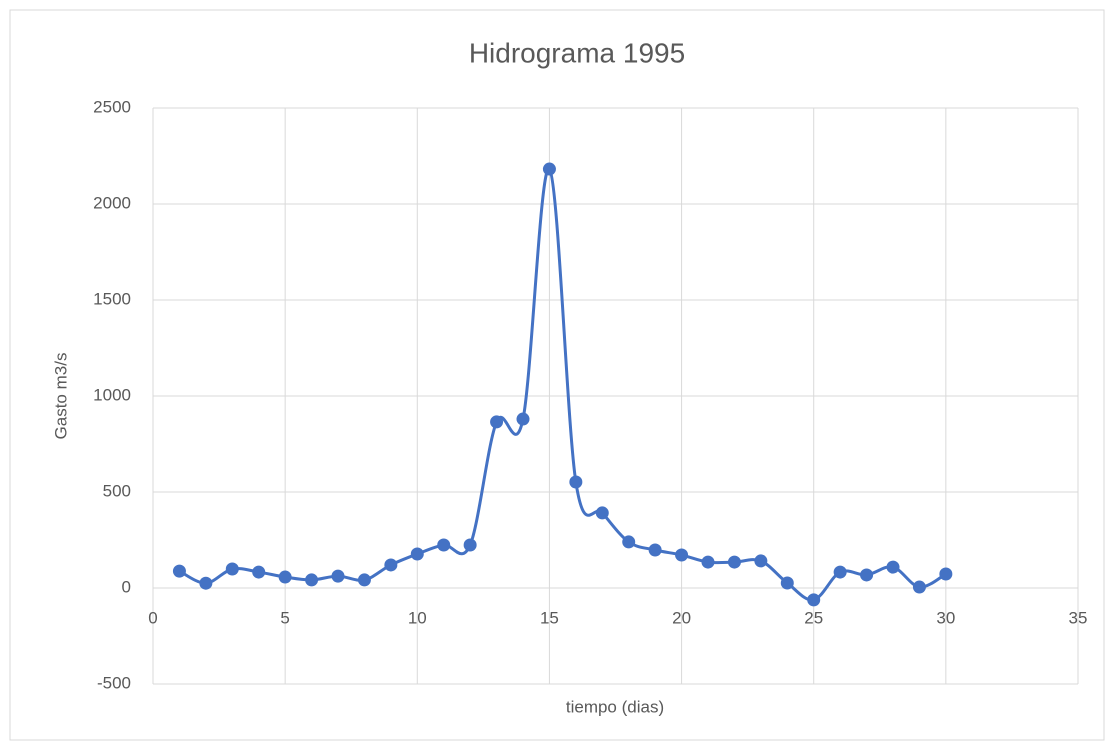 This screenshot has width=1115, height=751. What do you see at coordinates (1078, 617) in the screenshot?
I see `x-tick-label: 35` at bounding box center [1078, 617].